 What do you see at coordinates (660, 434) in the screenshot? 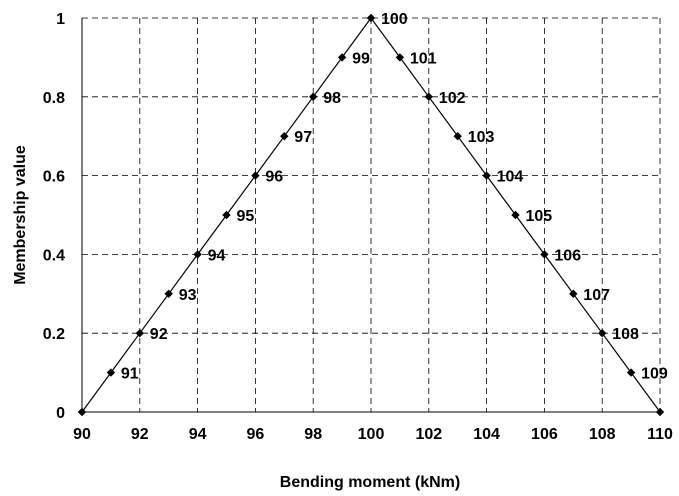
I see `x-tick-label: 110` at bounding box center [660, 434].